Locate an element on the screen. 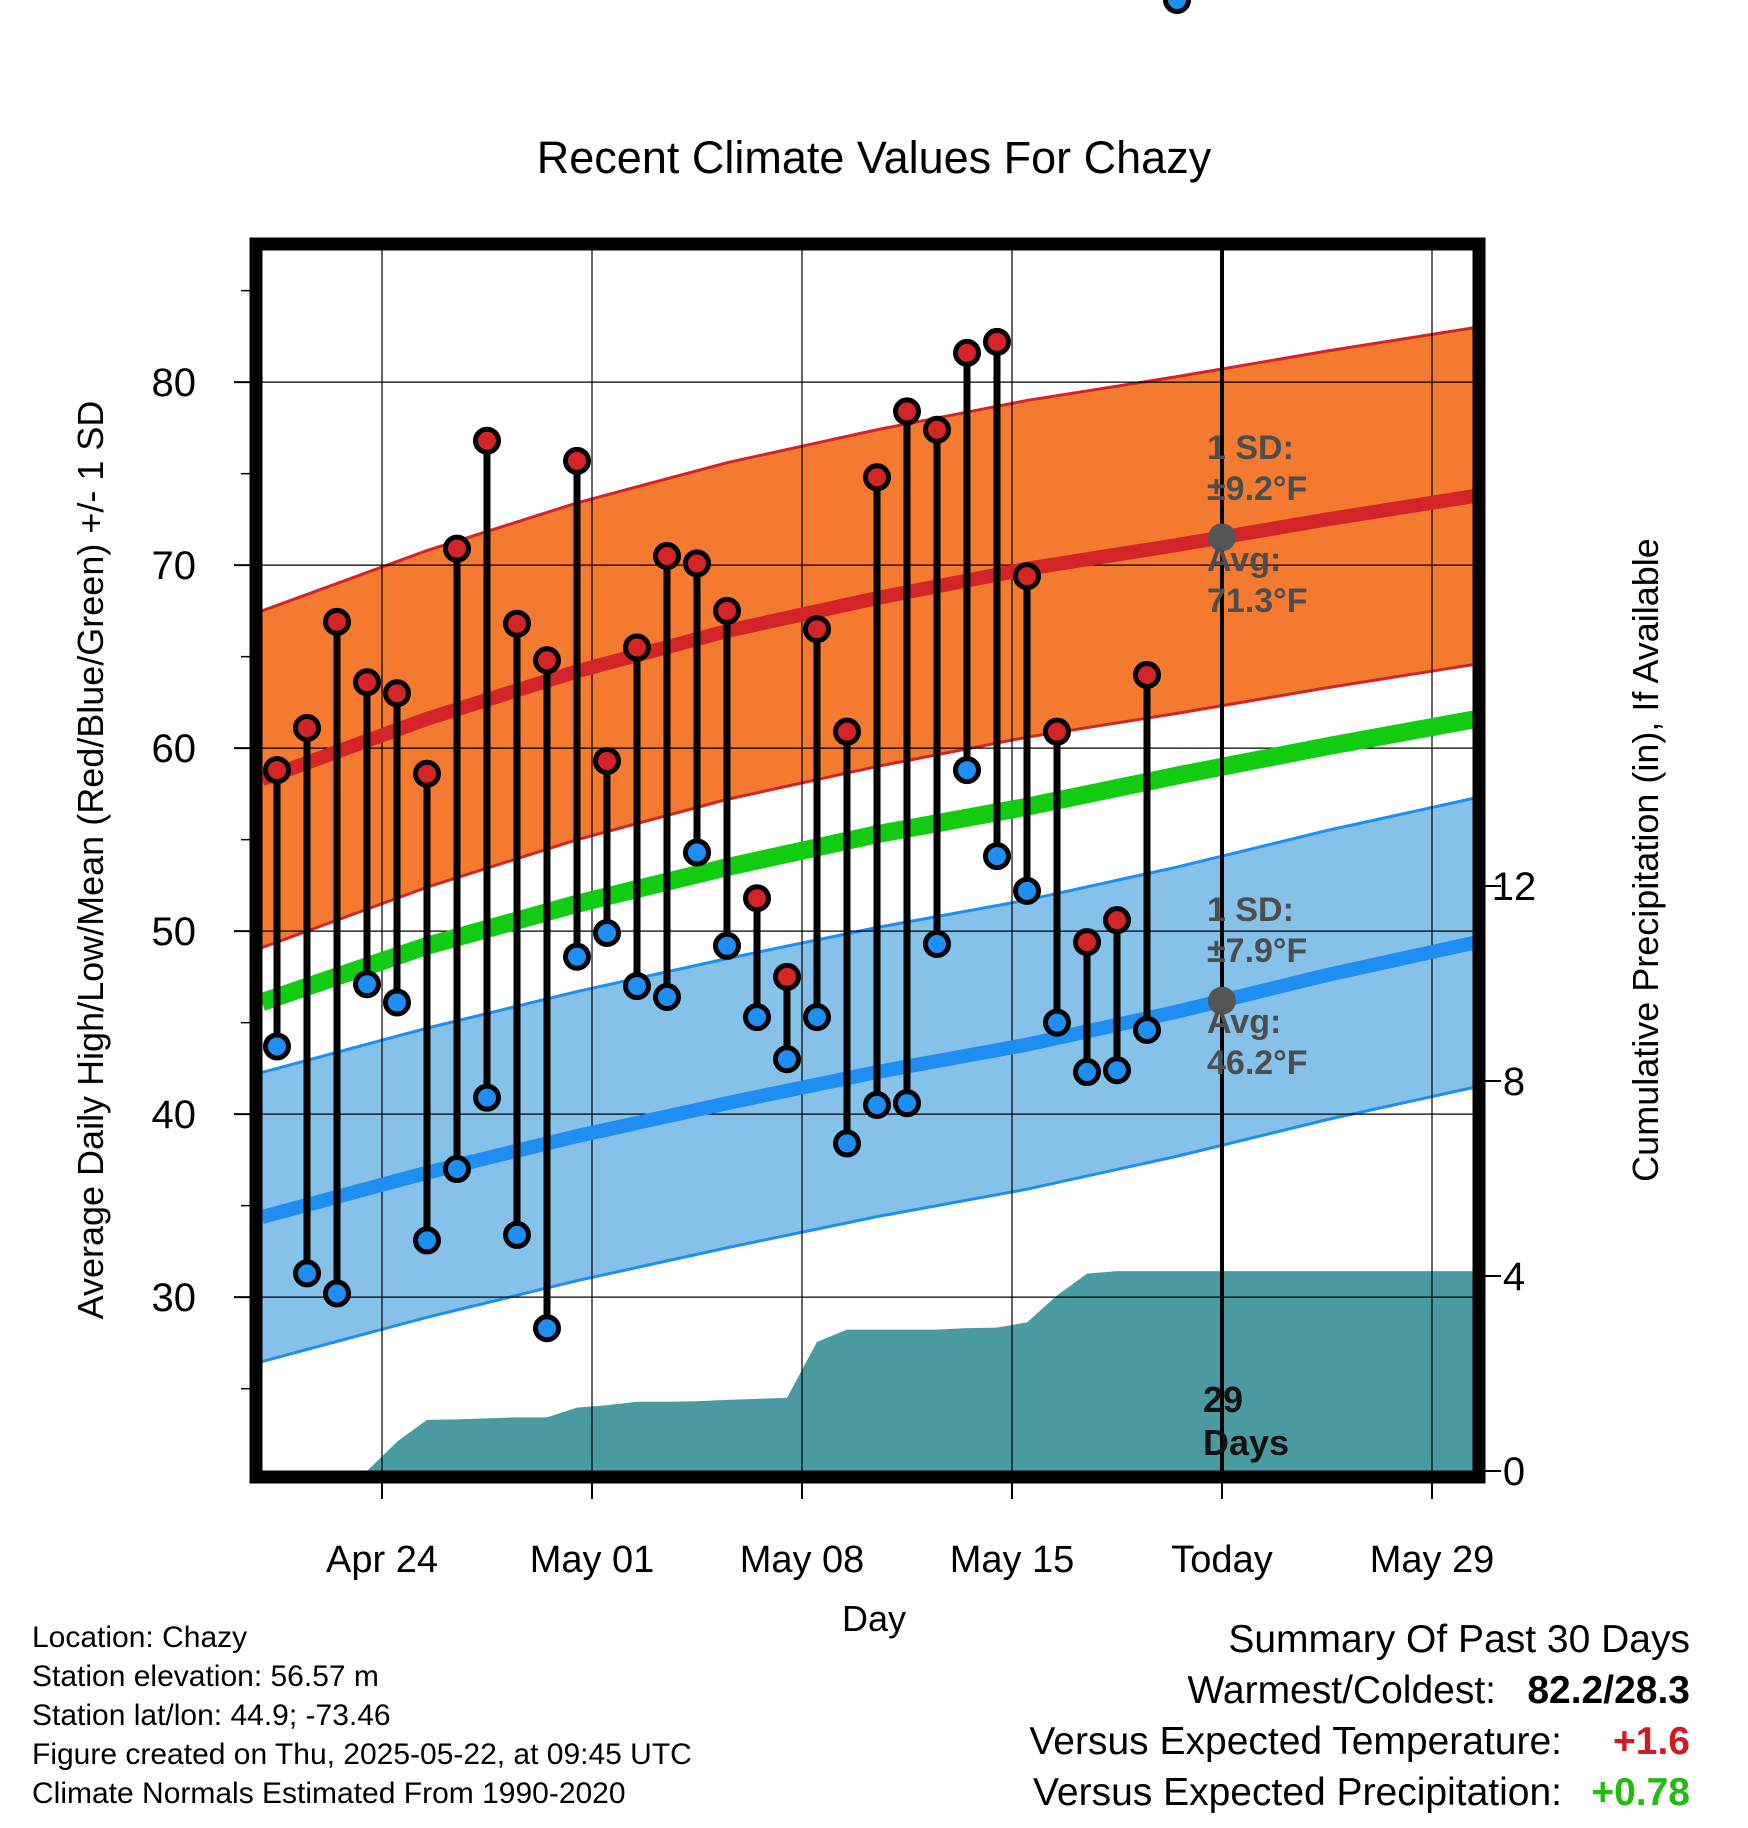  y-tick-label: 30 is located at coordinates (174, 1298).